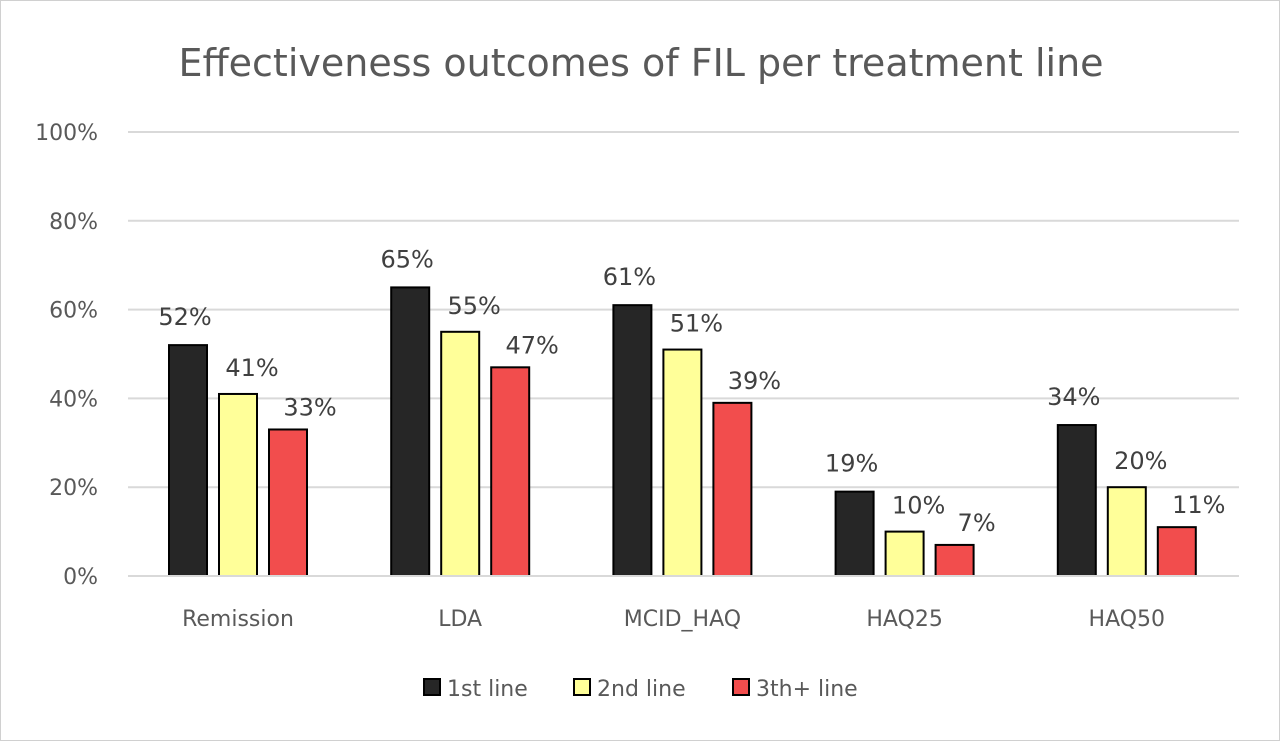 The width and height of the screenshot is (1280, 742). I want to click on x-axis: Remission LDA MCID_HAQ HAQ25 HAQ50, so click(683, 603).